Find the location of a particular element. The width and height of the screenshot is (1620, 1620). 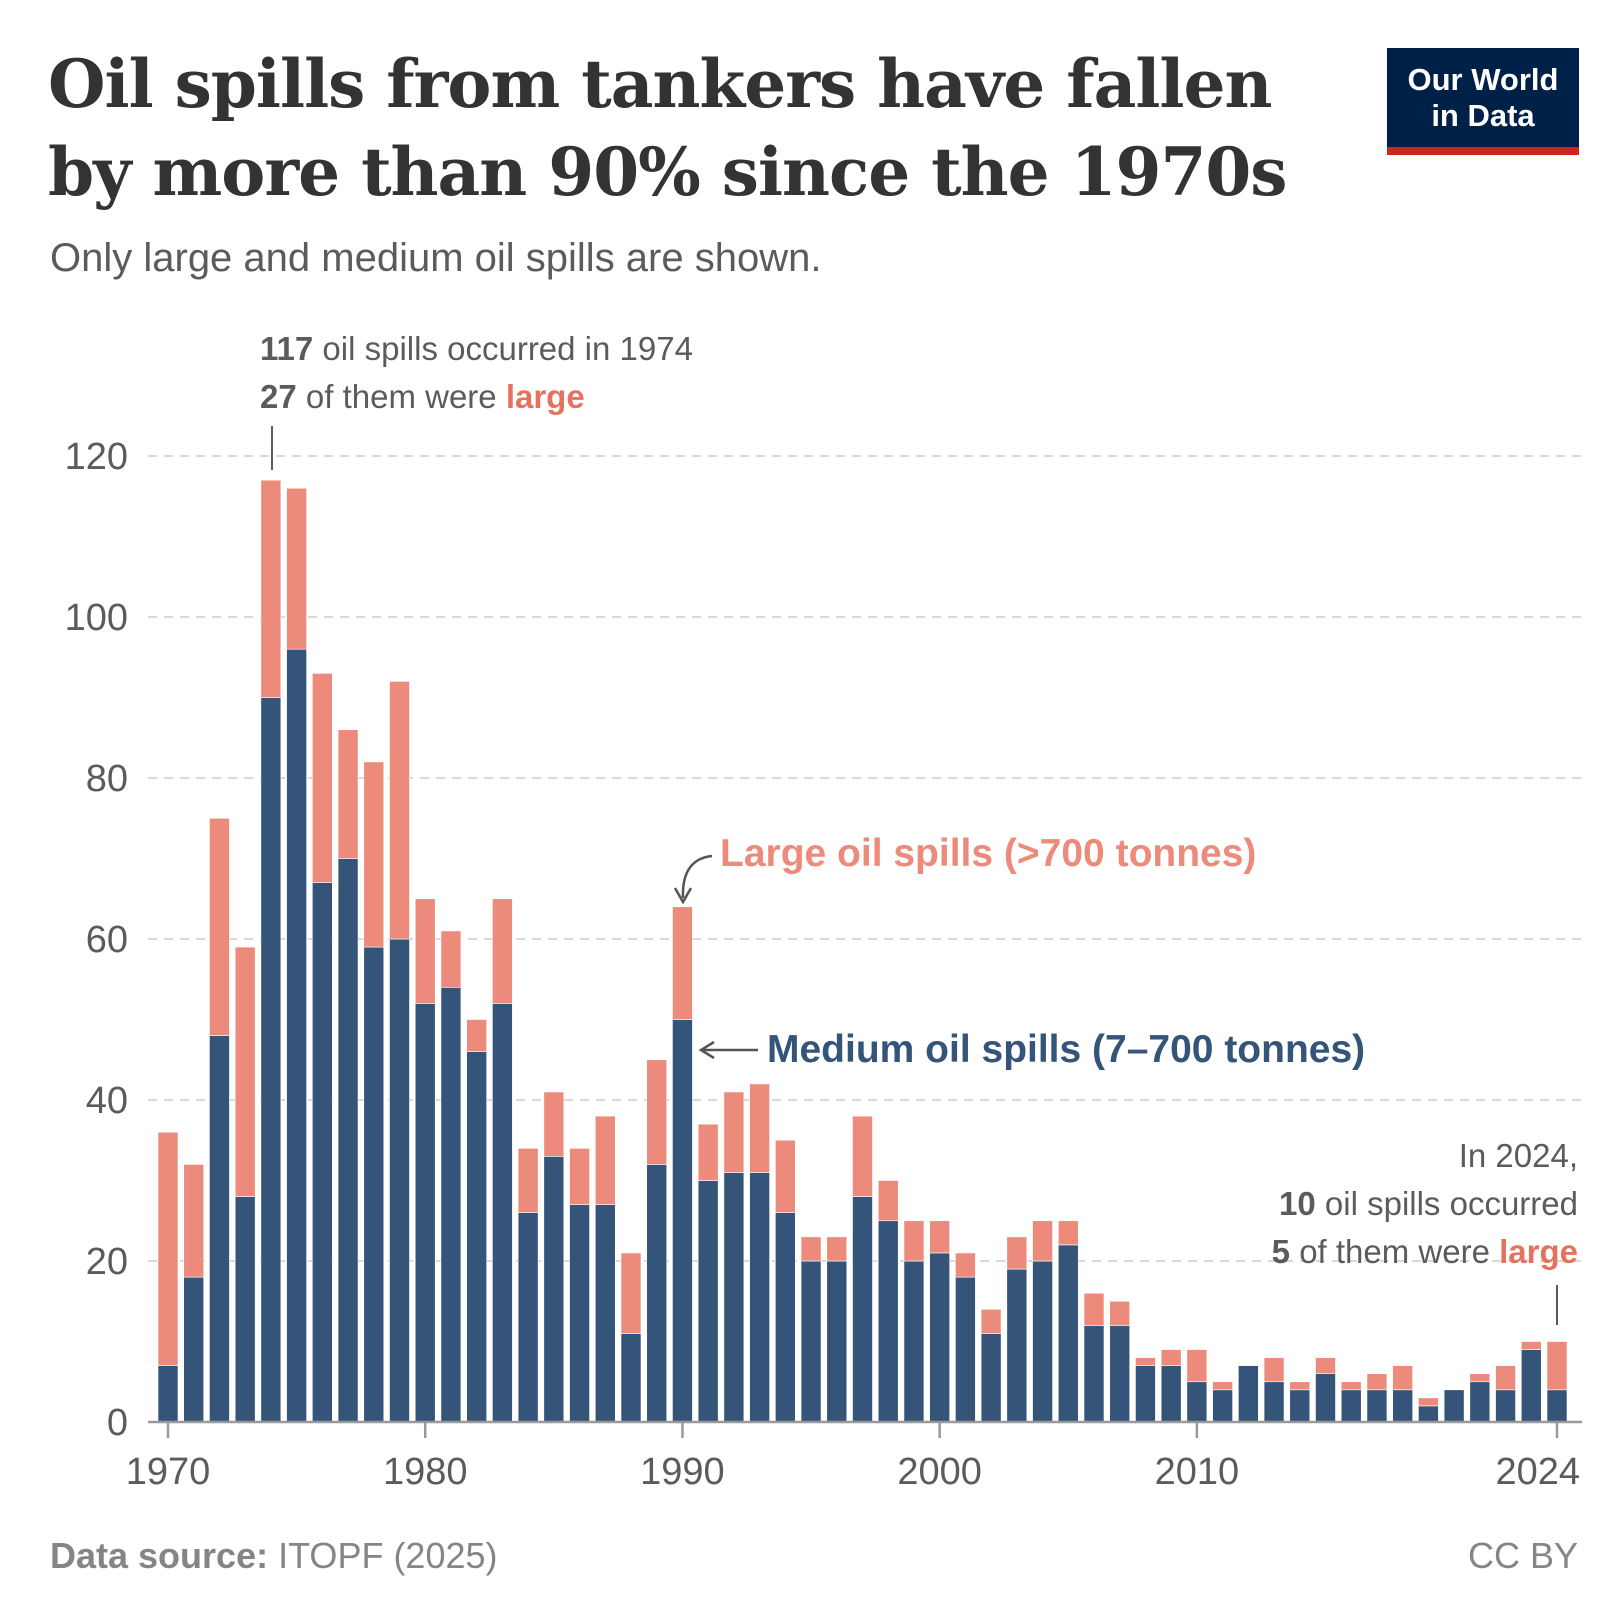

y-tick-label: 120 is located at coordinates (96, 457).